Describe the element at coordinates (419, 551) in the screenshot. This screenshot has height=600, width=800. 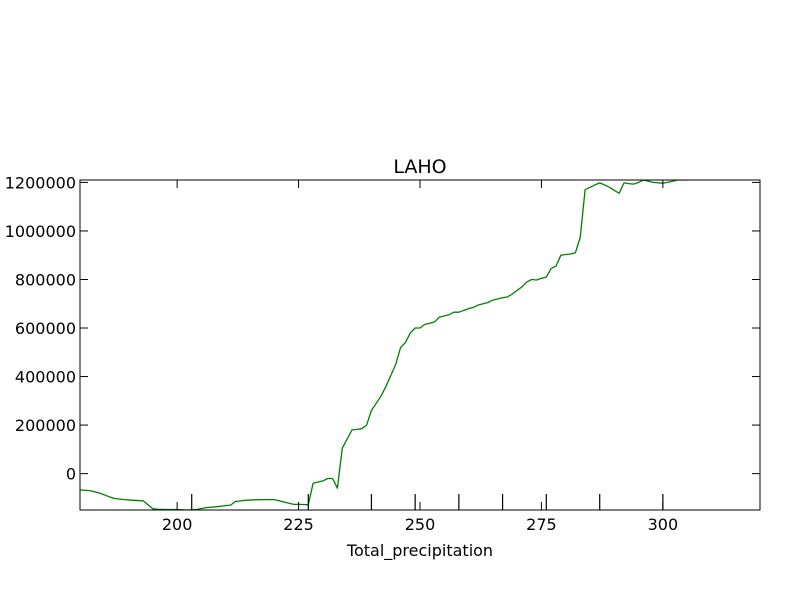
I see `x-axis-label: Total_precipitation` at that location.